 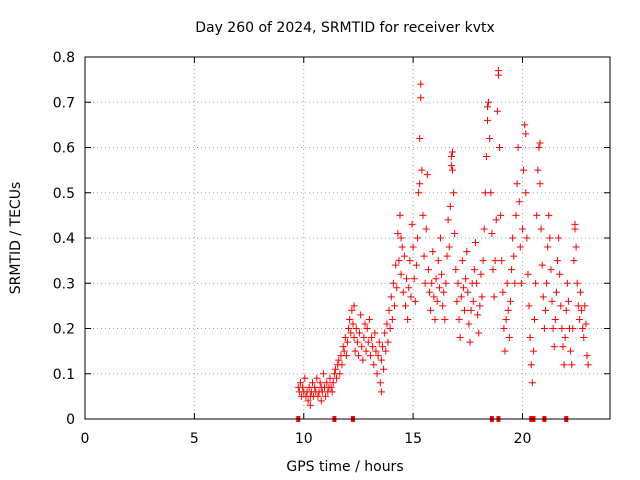 What do you see at coordinates (64, 149) in the screenshot?
I see `y-tick-label: 0.6` at bounding box center [64, 149].